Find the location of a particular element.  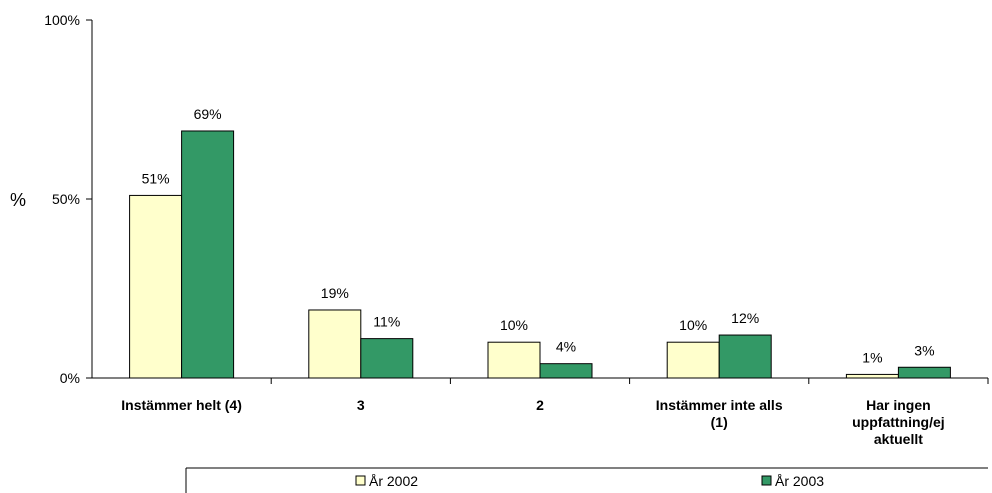

y-axis-label: % is located at coordinates (18, 200).